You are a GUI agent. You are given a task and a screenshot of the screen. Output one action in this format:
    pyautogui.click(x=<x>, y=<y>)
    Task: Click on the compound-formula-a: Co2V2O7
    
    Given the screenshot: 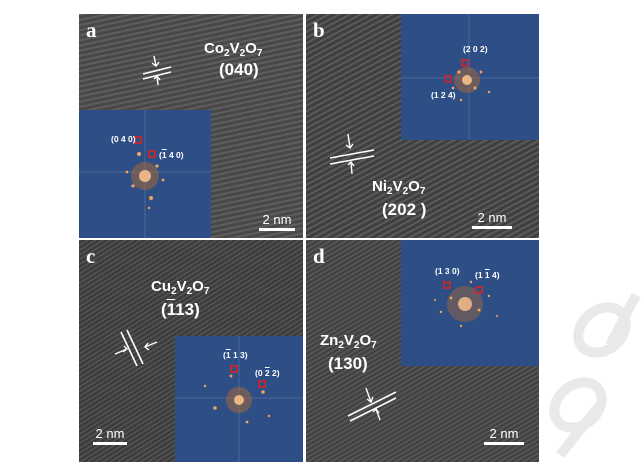 What is the action you would take?
    pyautogui.click(x=233, y=49)
    